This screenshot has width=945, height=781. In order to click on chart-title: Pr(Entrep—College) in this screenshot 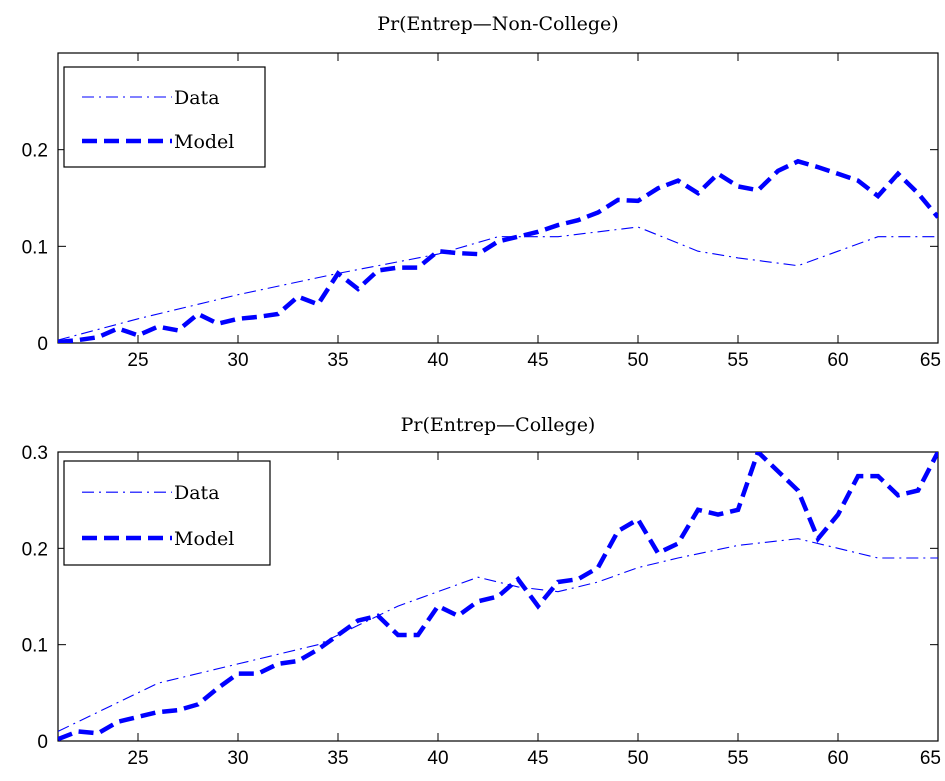, I will do `click(498, 425)`.